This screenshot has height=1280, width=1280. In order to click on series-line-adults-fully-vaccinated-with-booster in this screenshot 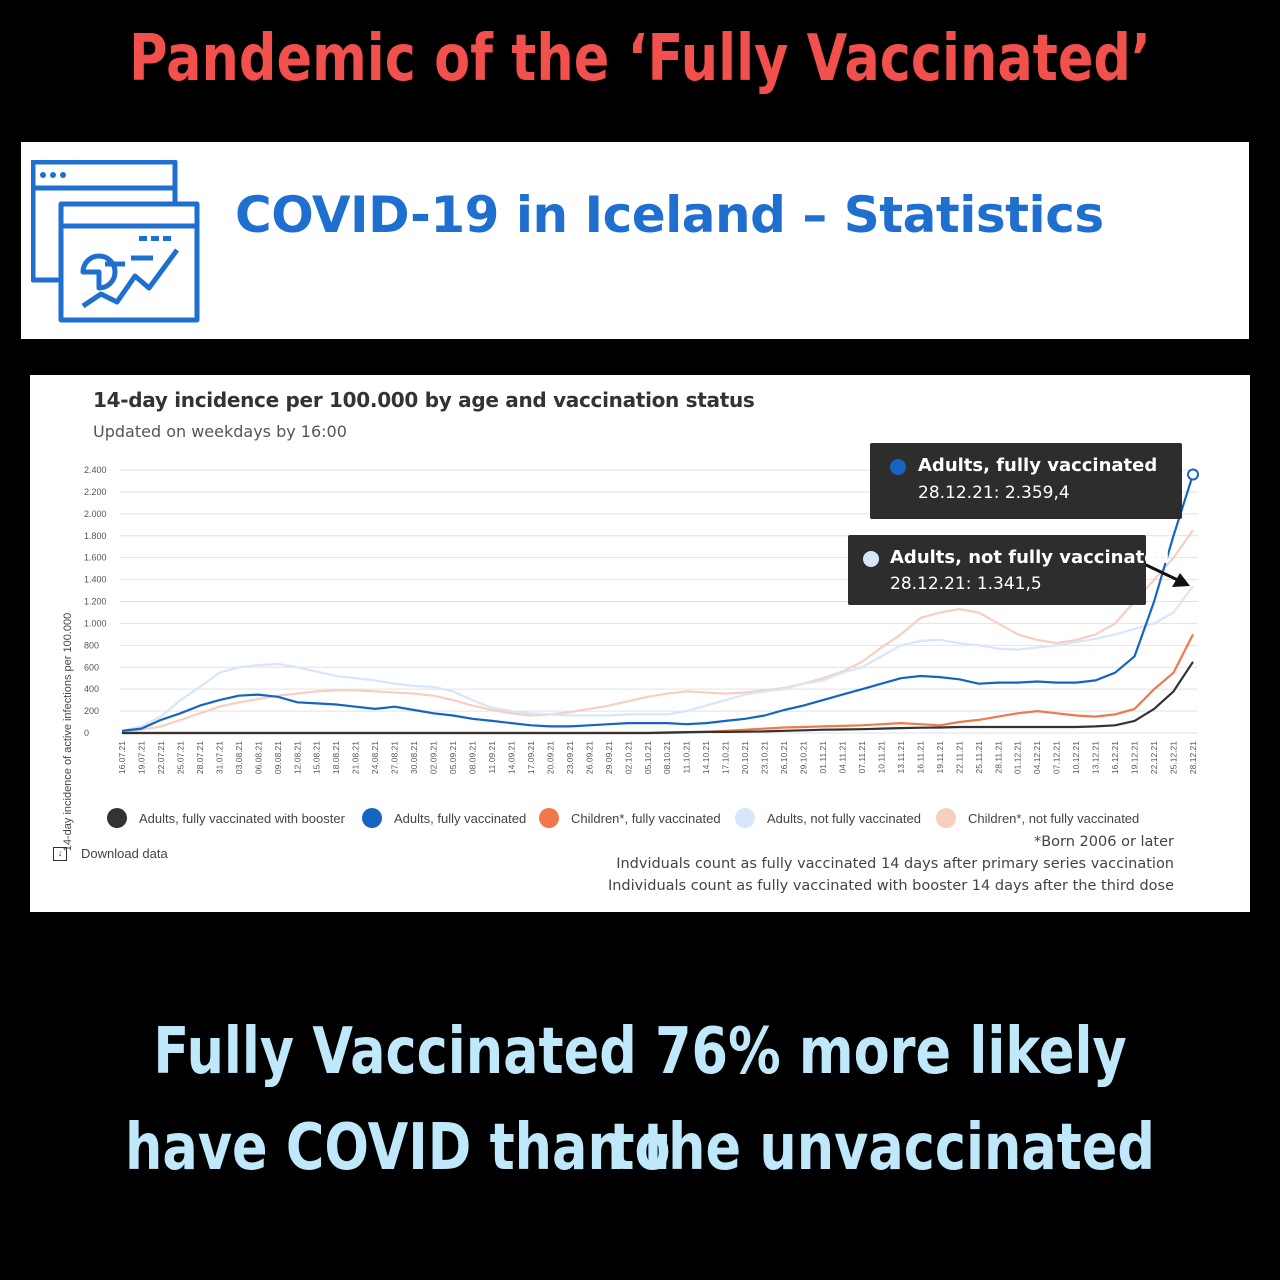, I will do `click(658, 698)`.